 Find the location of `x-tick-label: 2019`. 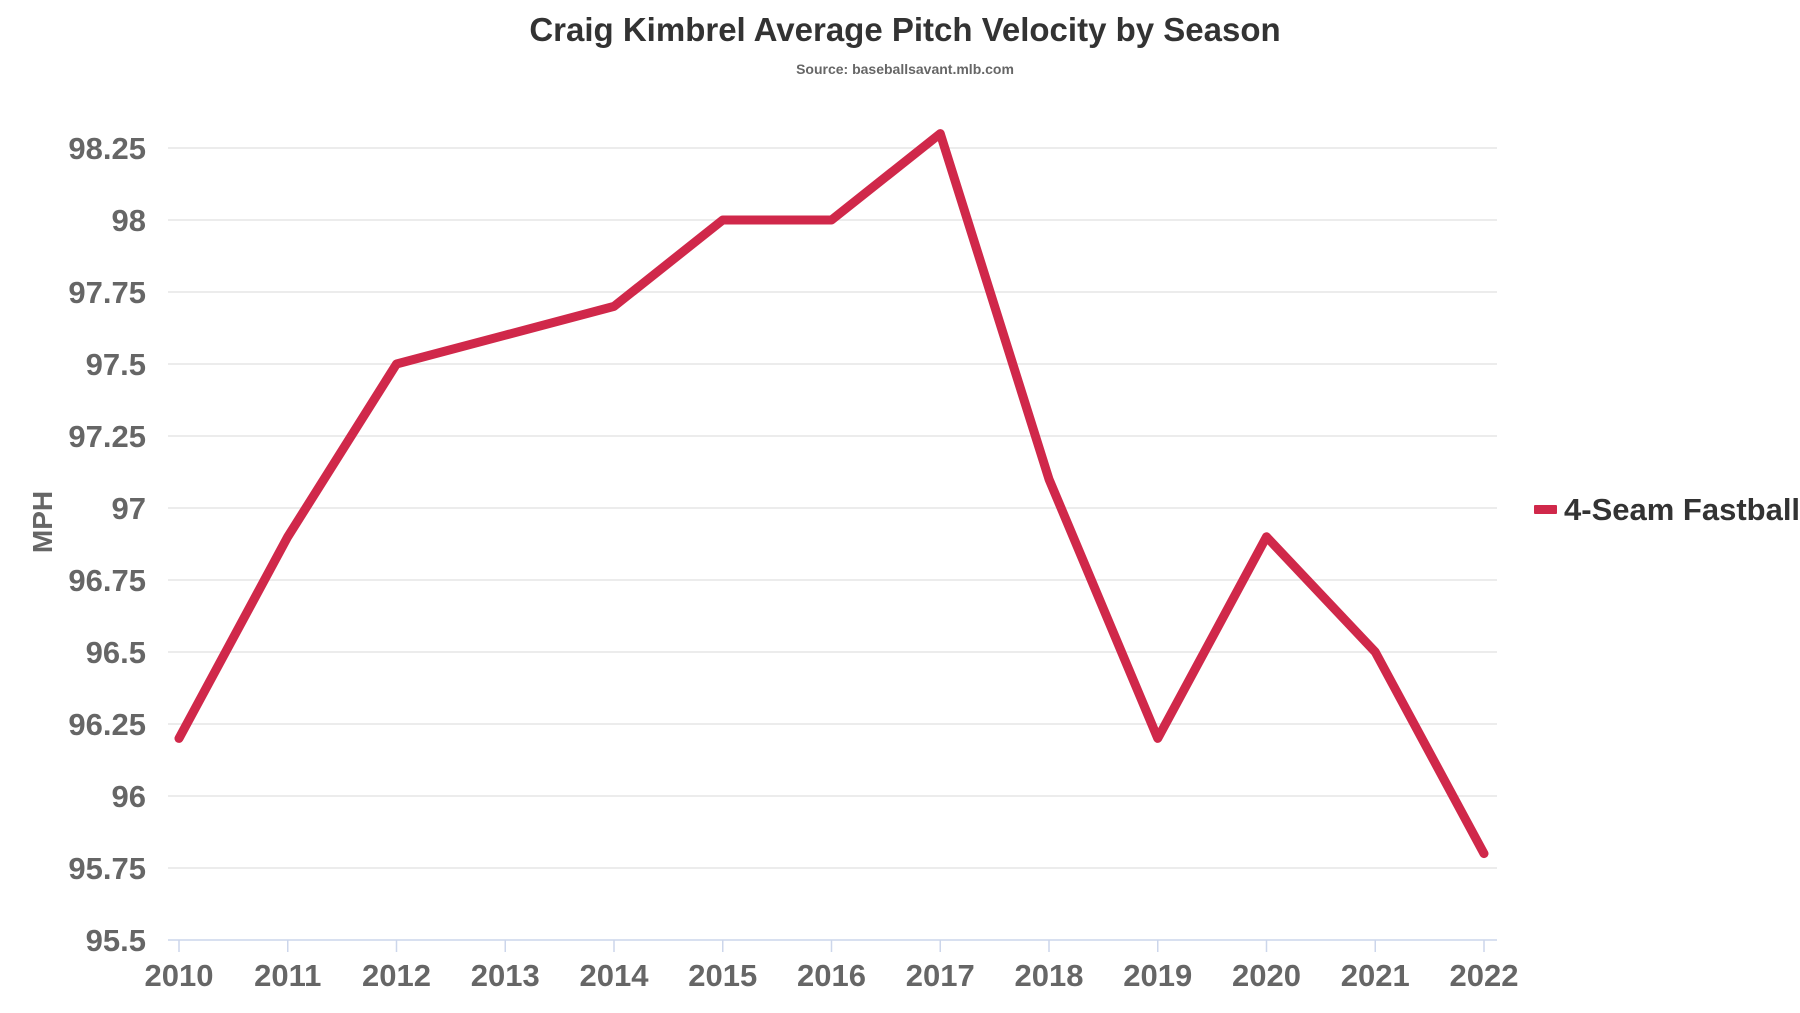

x-tick-label: 2019 is located at coordinates (1157, 975).